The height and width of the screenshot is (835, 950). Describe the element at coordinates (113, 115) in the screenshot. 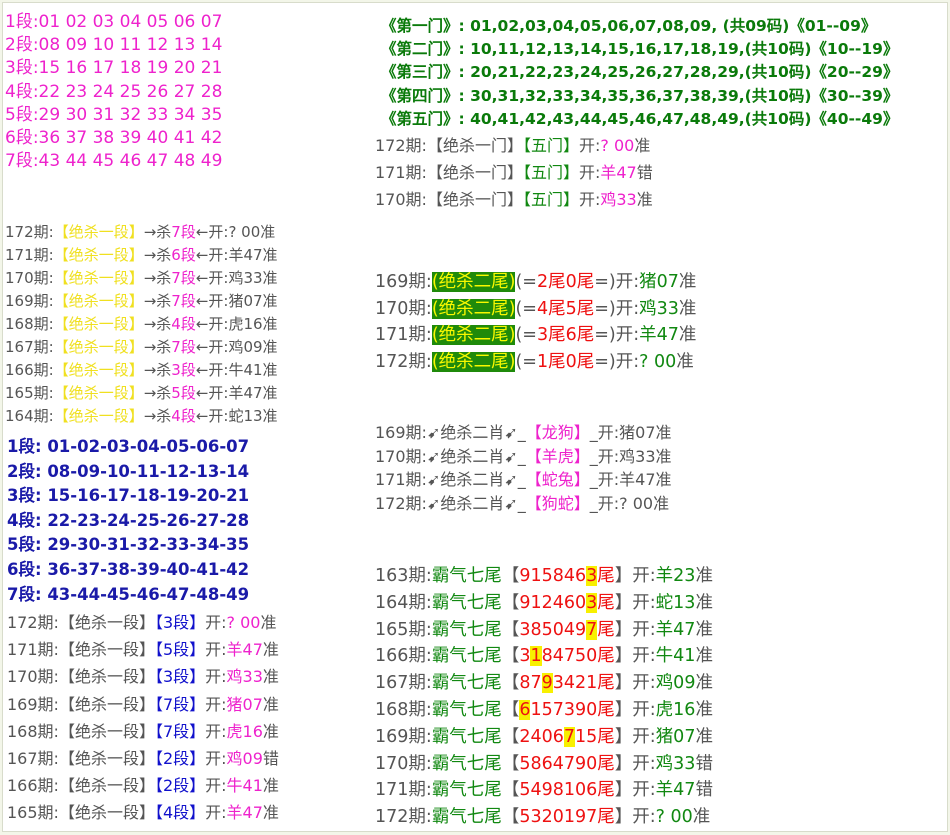

I see `segment-row: 5段:29 30 31 32 33 34 35` at that location.